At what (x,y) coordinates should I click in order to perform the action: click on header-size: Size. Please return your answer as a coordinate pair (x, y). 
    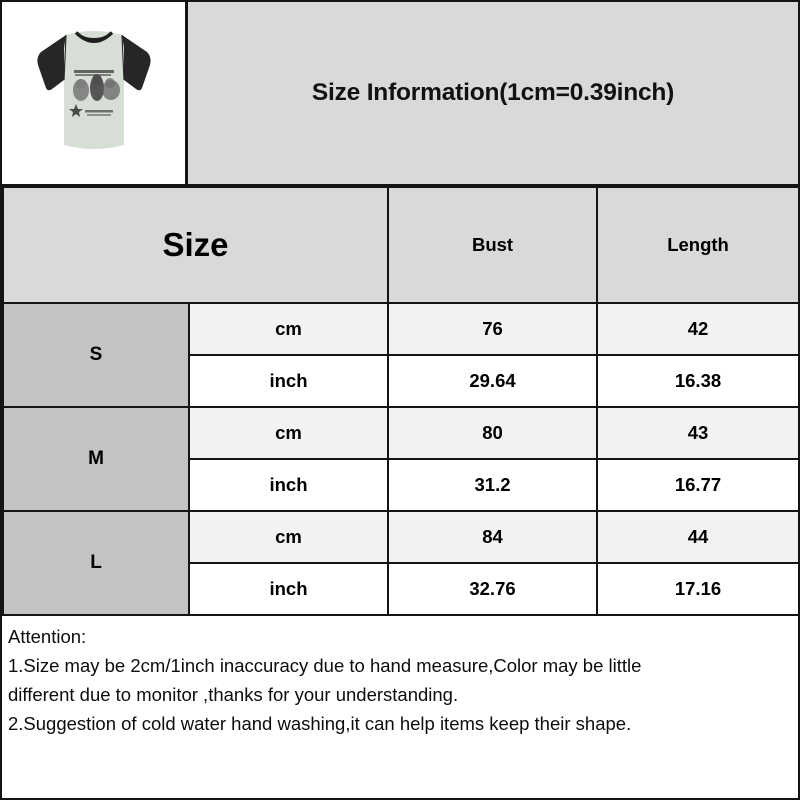
    Looking at the image, I should click on (195, 245).